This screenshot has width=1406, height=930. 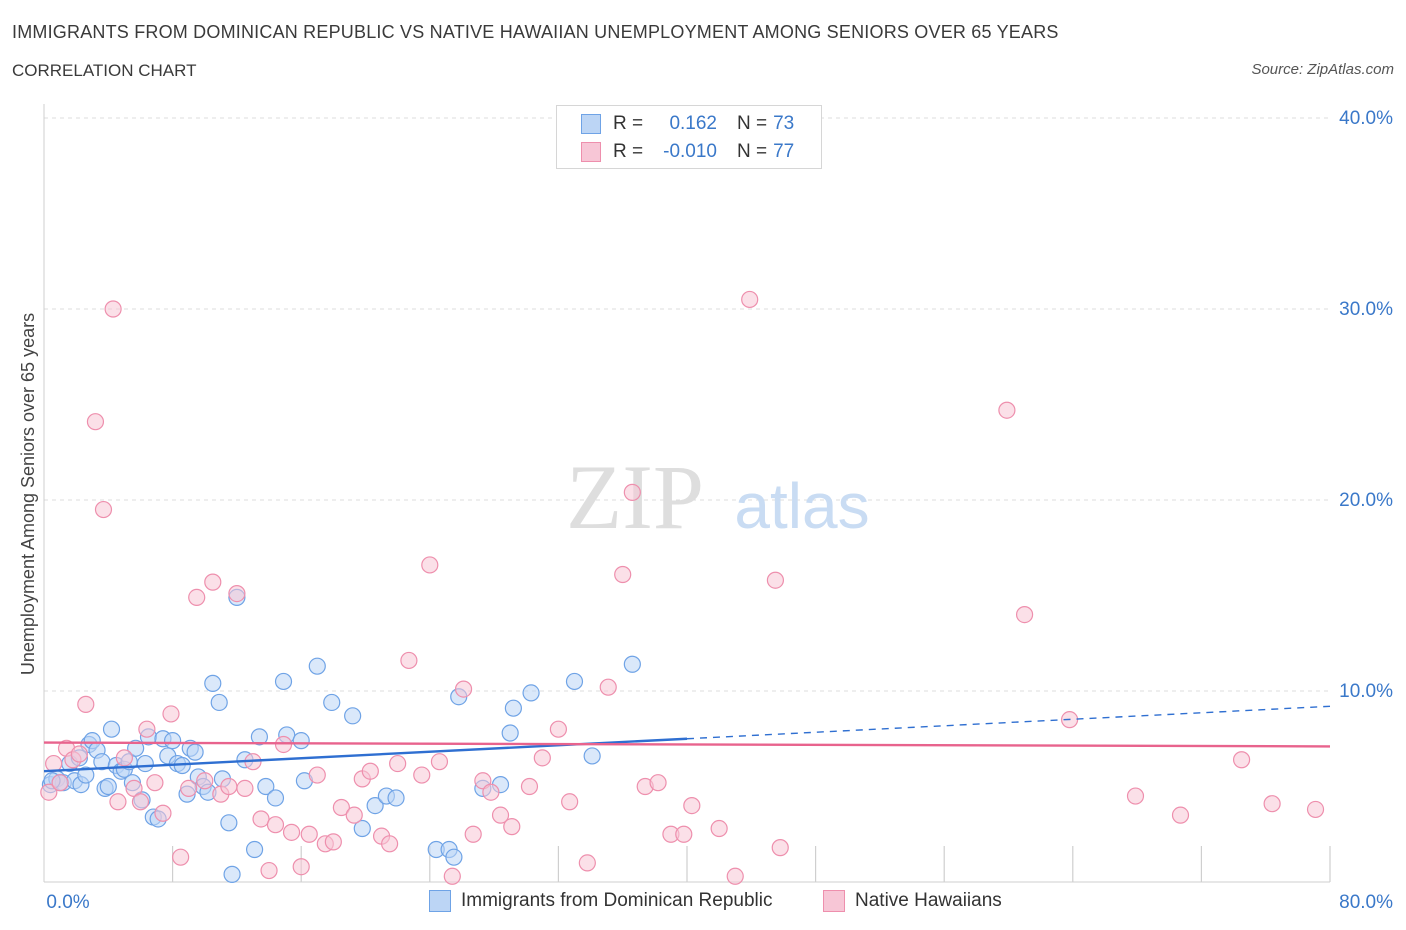 What do you see at coordinates (67, 902) in the screenshot?
I see `x-tick-label: 0.0%` at bounding box center [67, 902].